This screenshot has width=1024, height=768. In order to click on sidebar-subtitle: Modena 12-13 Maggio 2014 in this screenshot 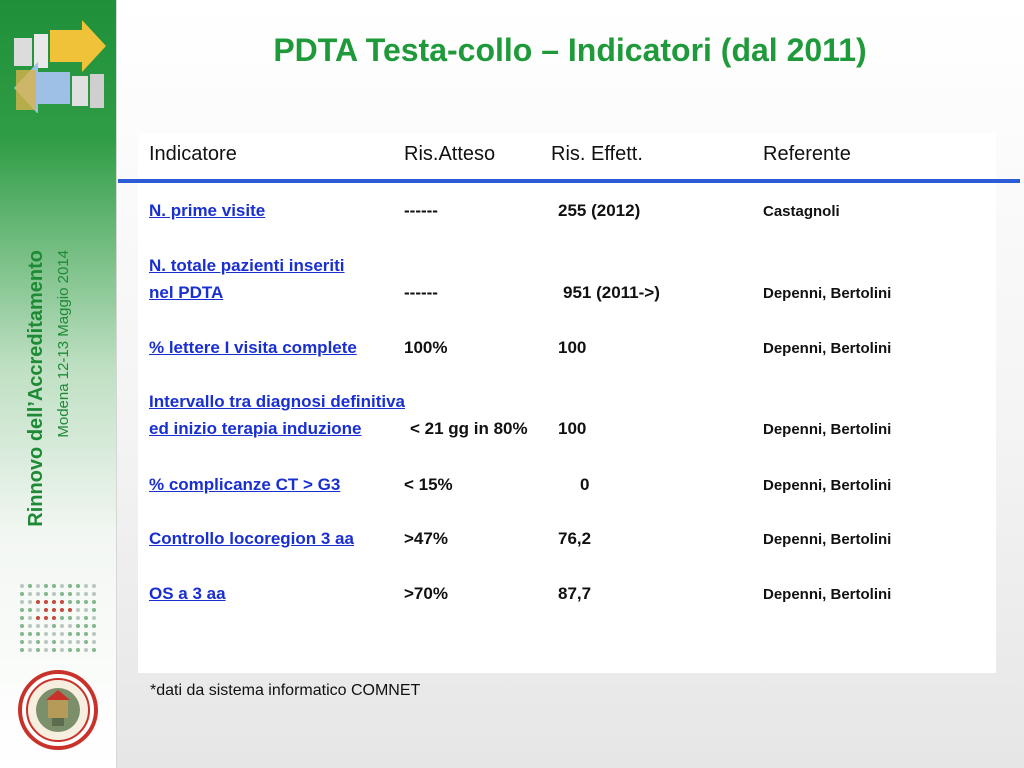, I will do `click(63, 400)`.